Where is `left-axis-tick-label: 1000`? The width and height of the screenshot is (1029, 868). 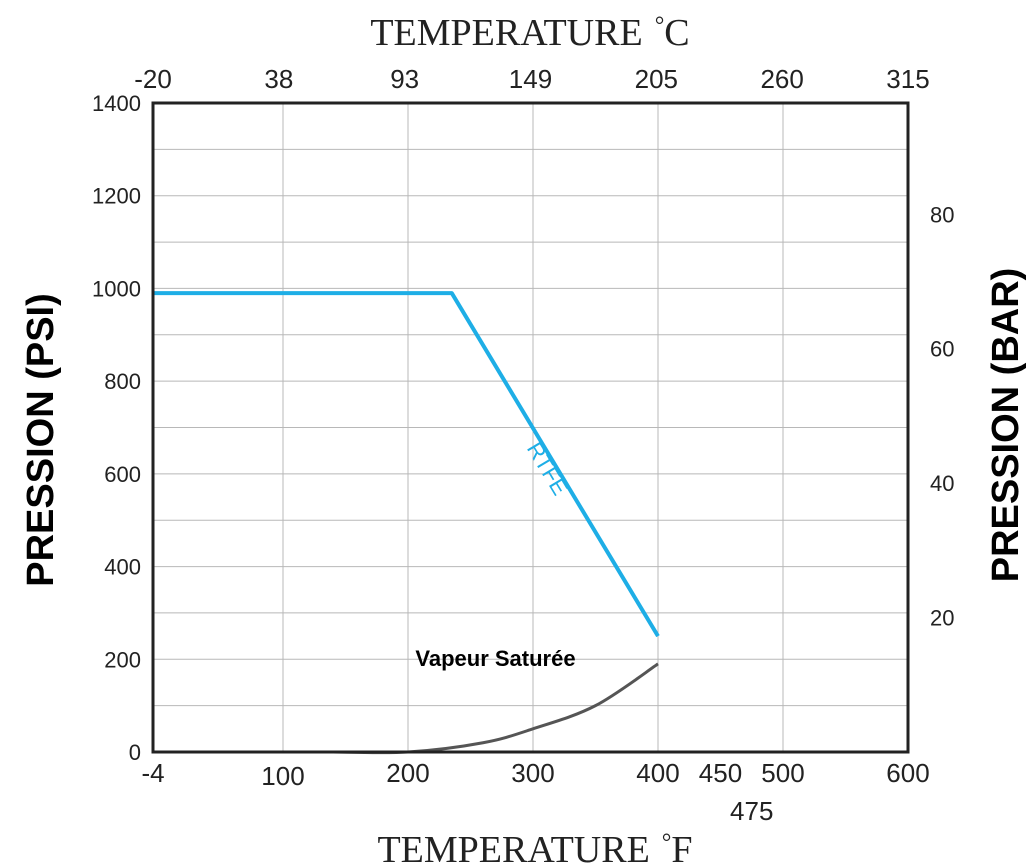
left-axis-tick-label: 1000 is located at coordinates (116, 288).